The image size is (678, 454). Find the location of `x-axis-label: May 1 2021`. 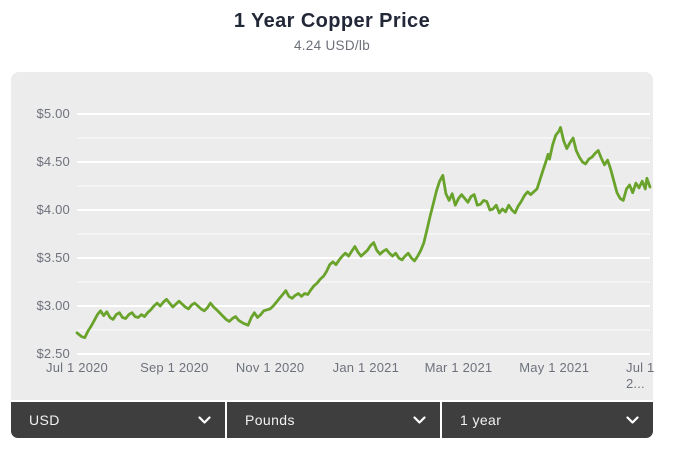

x-axis-label: May 1 2021 is located at coordinates (554, 367).